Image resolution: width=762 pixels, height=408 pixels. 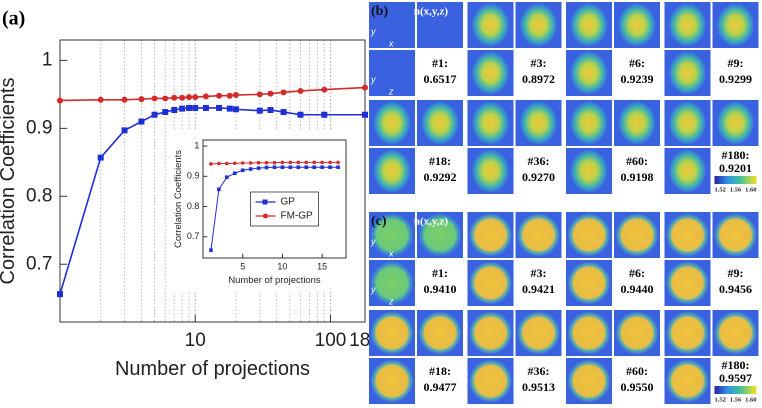 What do you see at coordinates (274, 199) in the screenshot?
I see `plot-frame` at bounding box center [274, 199].